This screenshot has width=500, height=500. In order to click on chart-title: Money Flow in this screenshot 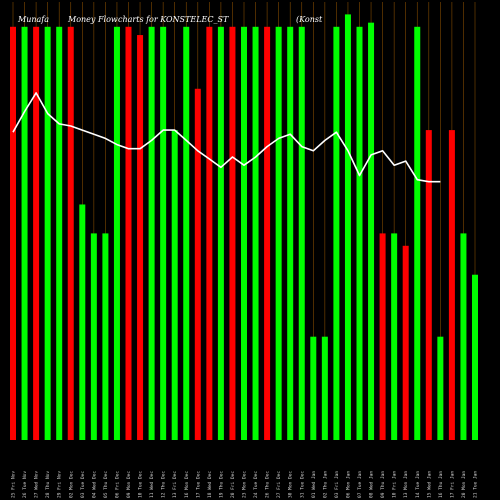, I will do `click(92, 19)`.